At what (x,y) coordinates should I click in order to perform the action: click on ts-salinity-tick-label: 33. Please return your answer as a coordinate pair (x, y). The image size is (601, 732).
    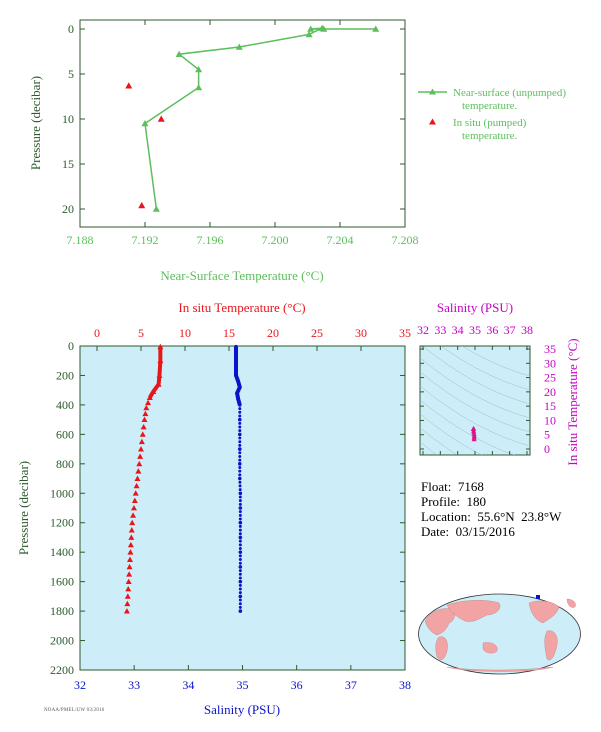
    Looking at the image, I should click on (440, 330).